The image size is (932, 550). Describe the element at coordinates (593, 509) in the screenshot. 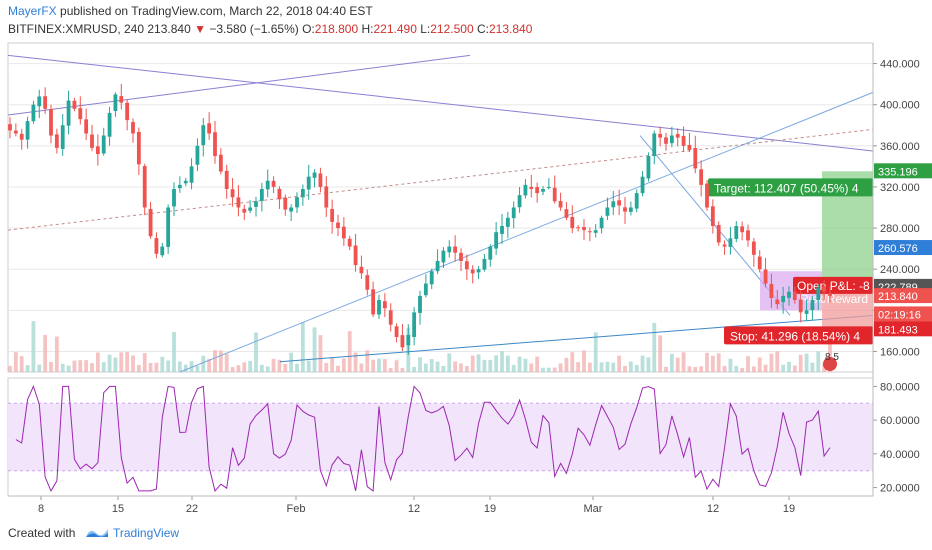

I see `time-tick-label: Mar` at that location.